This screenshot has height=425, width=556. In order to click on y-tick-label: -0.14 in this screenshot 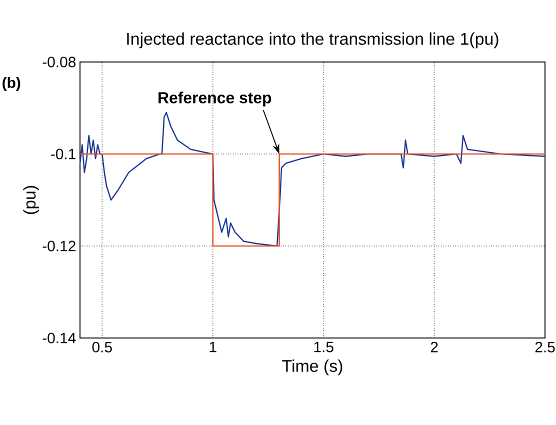, I will do `click(59, 338)`.